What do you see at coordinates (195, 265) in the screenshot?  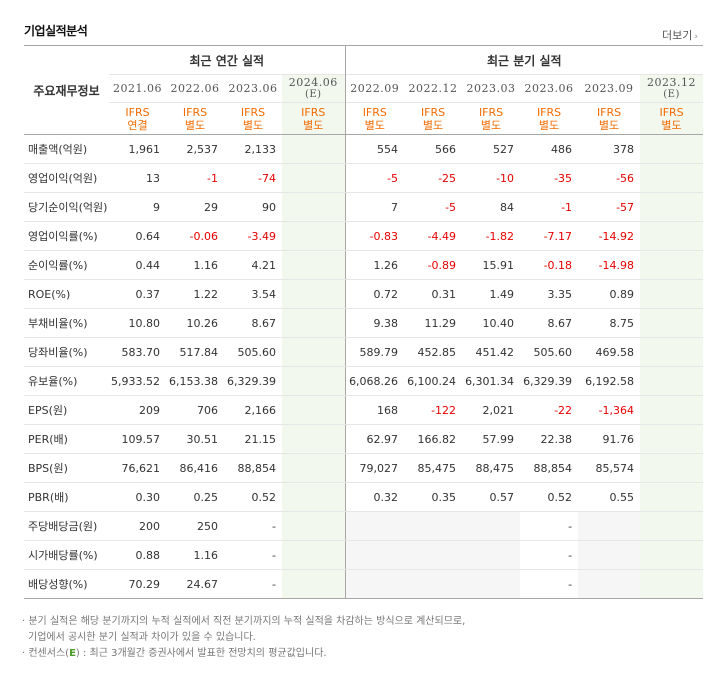 I see `data-cell: 1.16` at bounding box center [195, 265].